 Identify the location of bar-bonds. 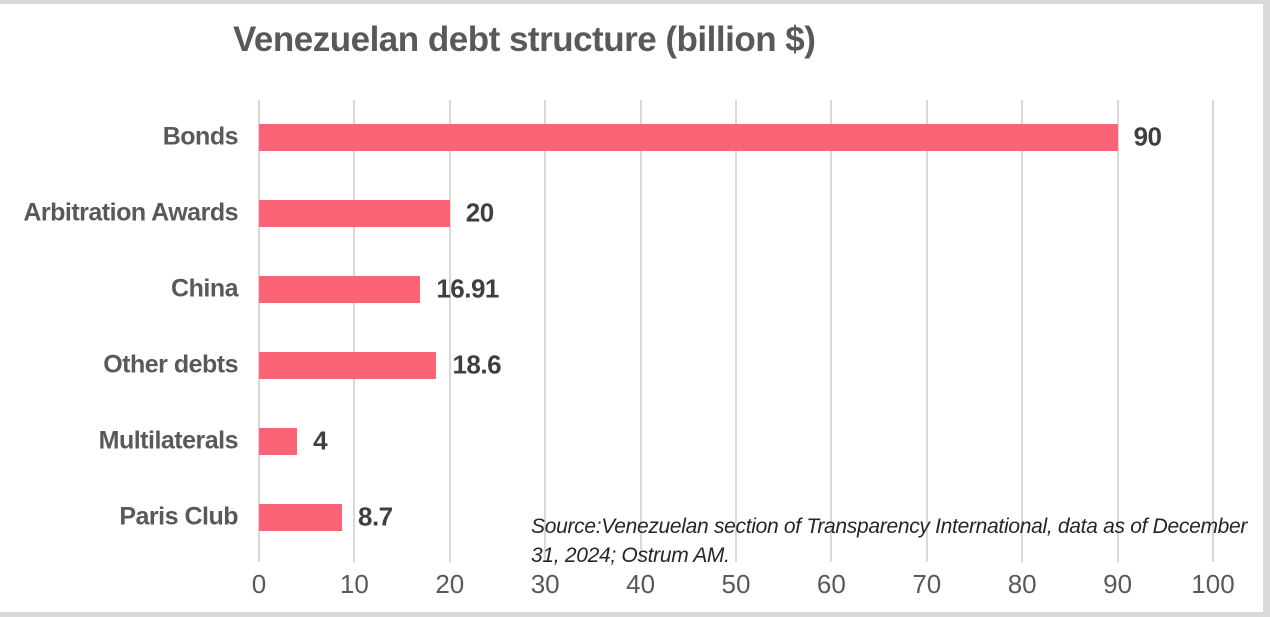
(688, 137).